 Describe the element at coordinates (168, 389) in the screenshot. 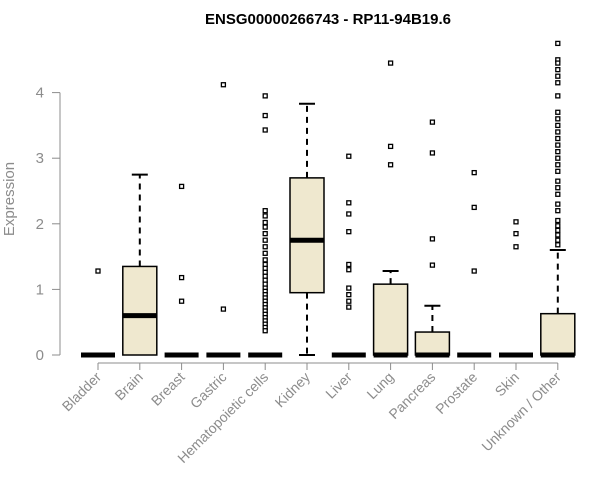

I see `x-tick-label: Breast` at that location.